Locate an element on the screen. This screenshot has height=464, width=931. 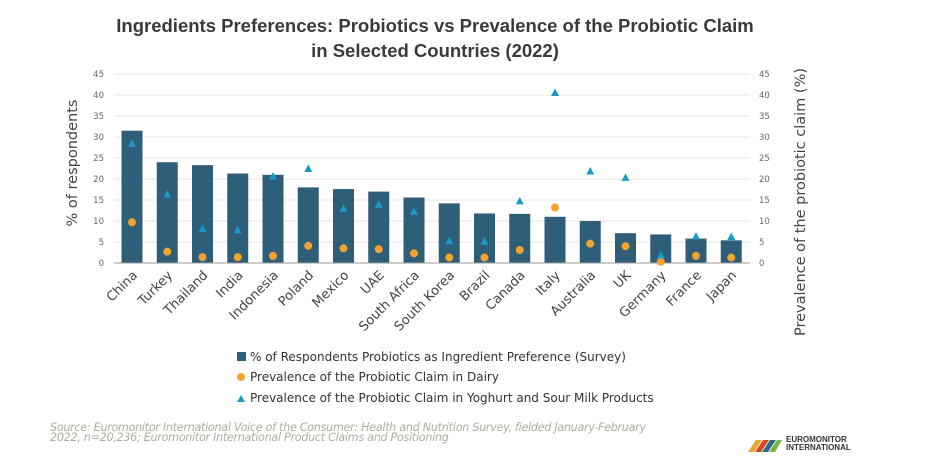
y-axis-right-ticks: 0 5 10 15 20 25 30 35 40 45 is located at coordinates (764, 169).